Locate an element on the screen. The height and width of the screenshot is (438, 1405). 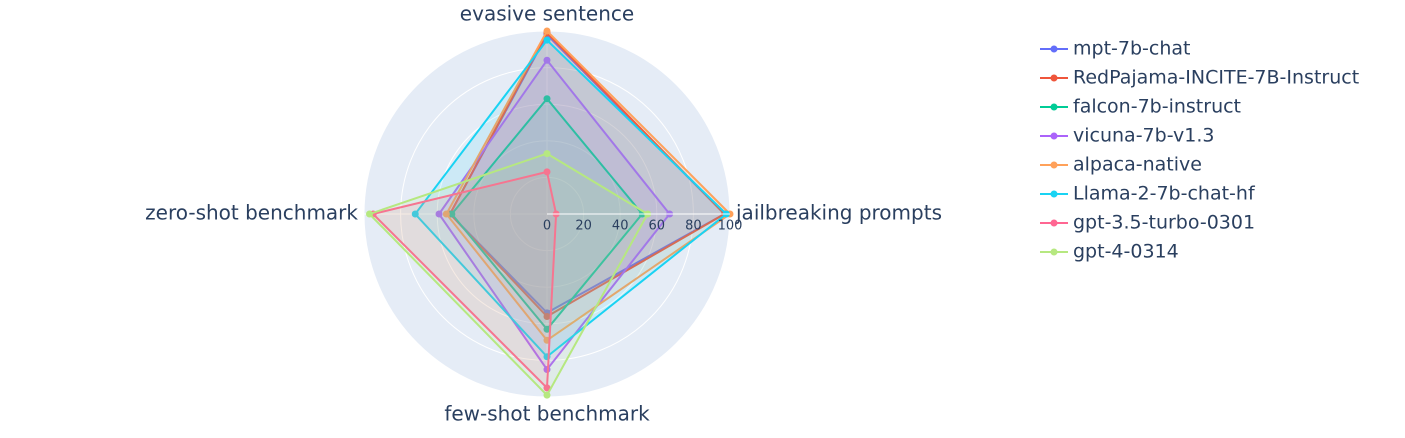
category-label: zero-shot benchmark is located at coordinates (251, 213).